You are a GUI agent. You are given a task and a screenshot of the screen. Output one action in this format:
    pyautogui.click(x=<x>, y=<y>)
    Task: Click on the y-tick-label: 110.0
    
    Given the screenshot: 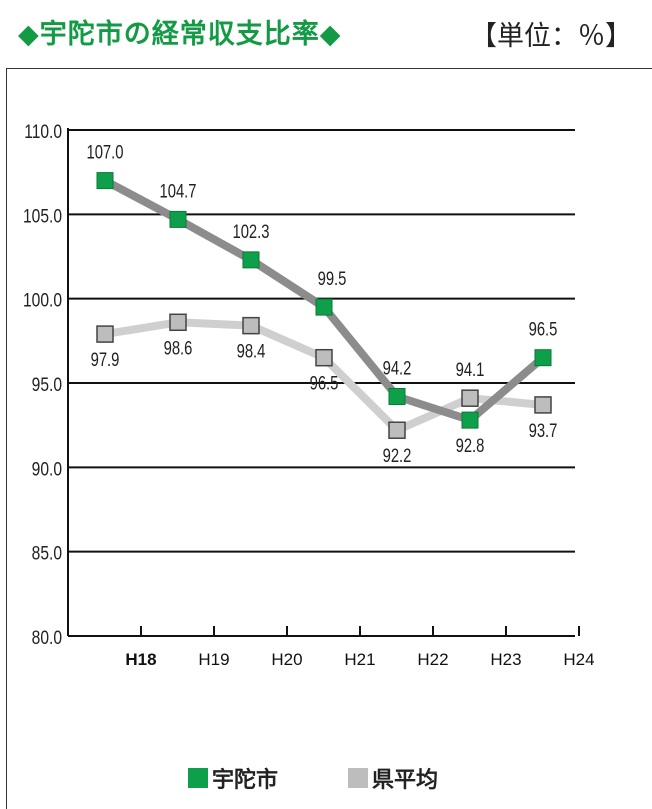 What is the action you would take?
    pyautogui.click(x=43, y=132)
    